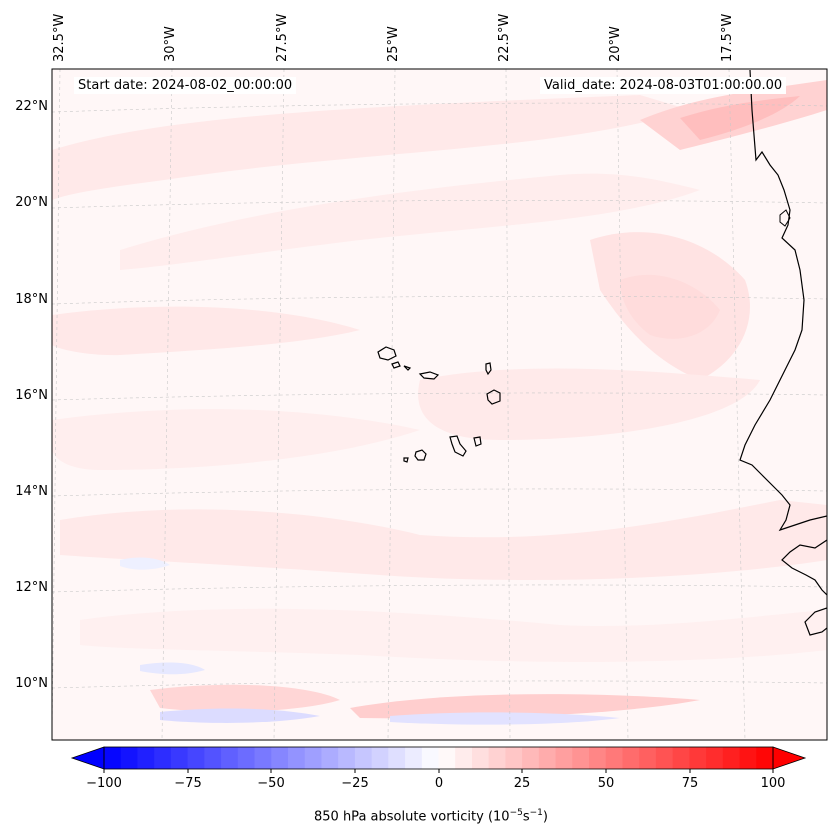  Describe the element at coordinates (615, 44) in the screenshot. I see `lon-label-20w: 20°W` at that location.